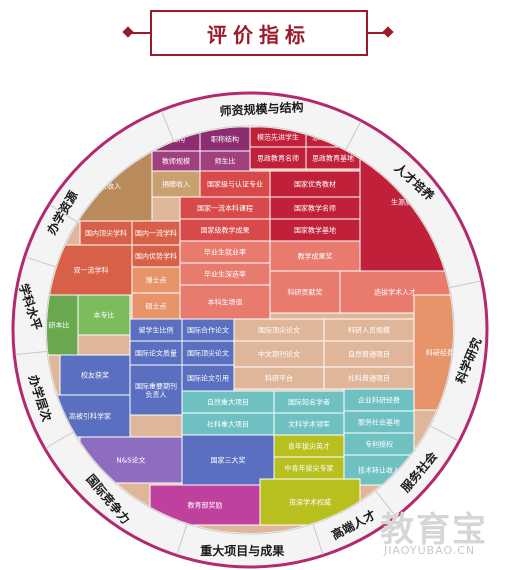 The height and width of the screenshot is (570, 516). What do you see at coordinates (369, 378) in the screenshot?
I see `indicator-label: 社科普通项目` at bounding box center [369, 378].